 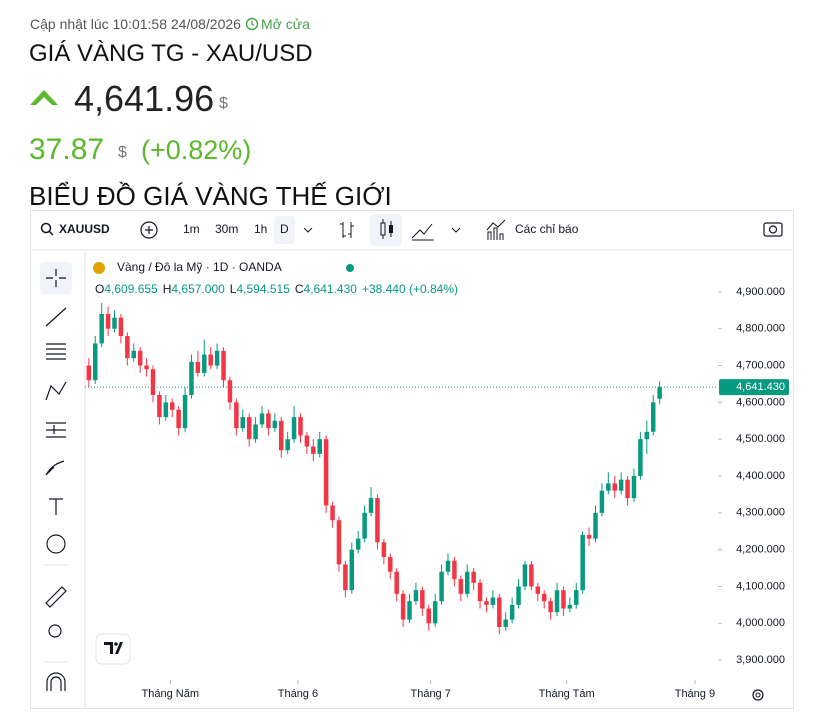 I want to click on section-title: BIỂU ĐỒ GIÁ VÀNG THẾ GIỚI, so click(x=210, y=196).